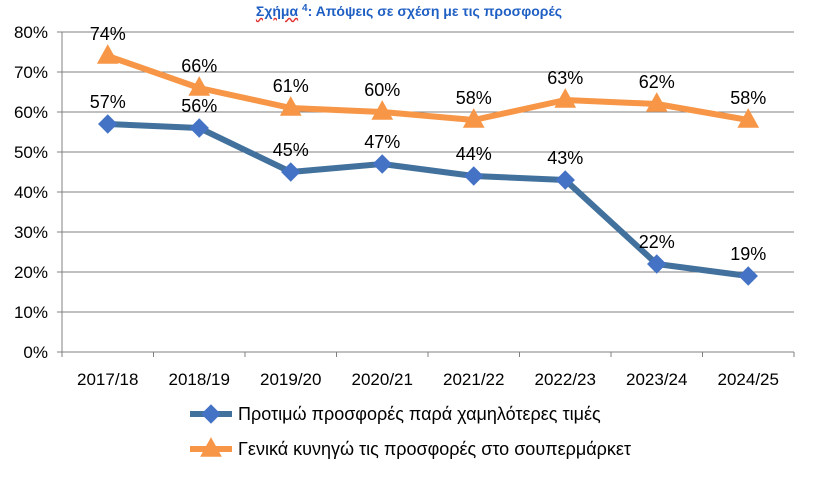 This screenshot has width=818, height=480. What do you see at coordinates (657, 82) in the screenshot?
I see `data-label-2: 62%` at bounding box center [657, 82].